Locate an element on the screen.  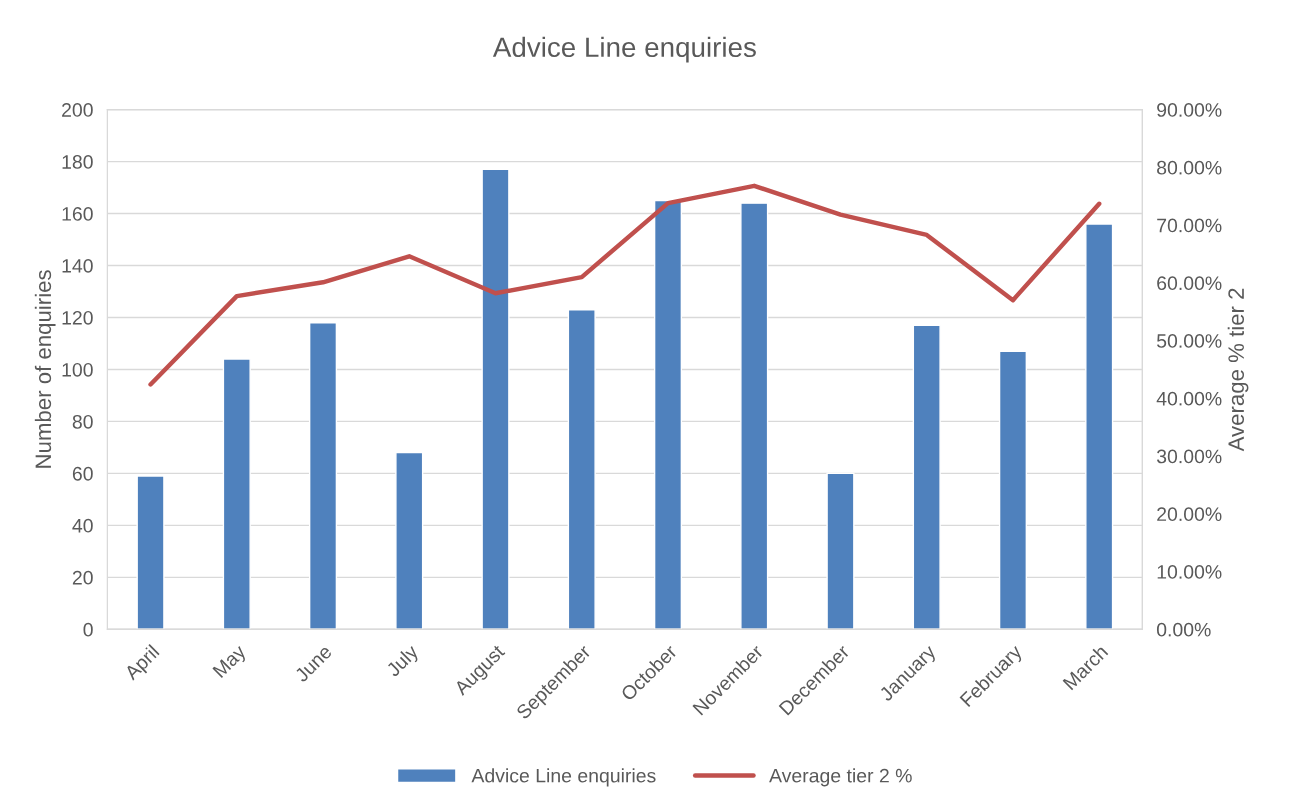
x-tick-label: May is located at coordinates (231, 662).